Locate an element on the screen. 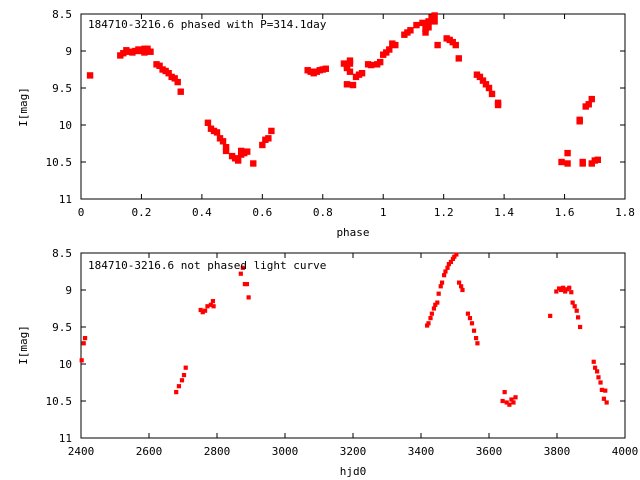 The height and width of the screenshot is (480, 640). x-tick-label: 3200 is located at coordinates (353, 451).